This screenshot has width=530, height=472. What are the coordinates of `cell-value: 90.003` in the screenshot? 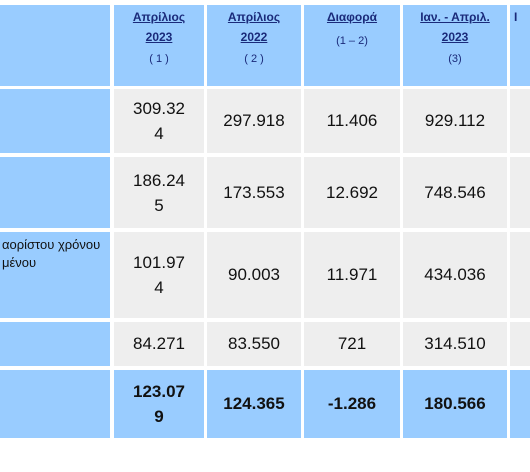 It's located at (254, 274).